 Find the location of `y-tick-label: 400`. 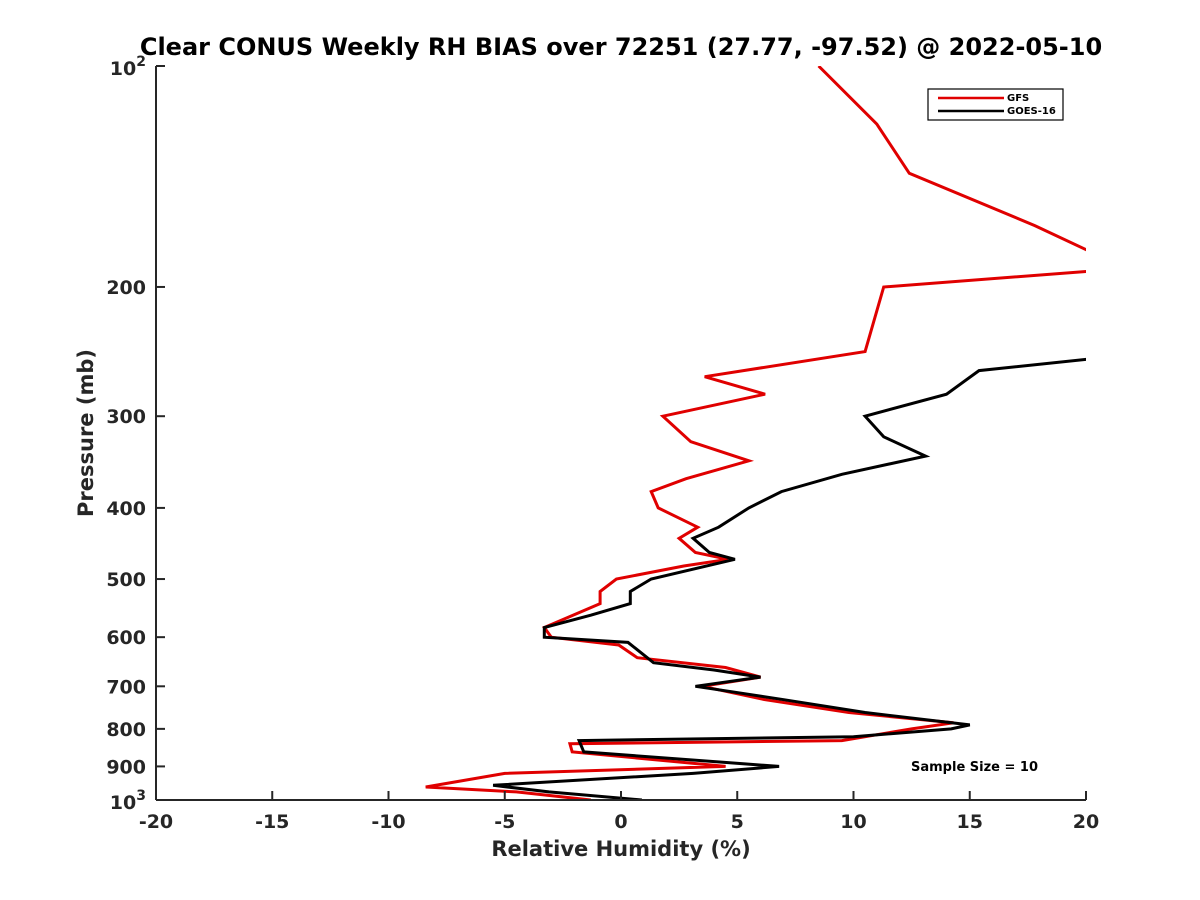

y-tick-label: 400 is located at coordinates (126, 509).